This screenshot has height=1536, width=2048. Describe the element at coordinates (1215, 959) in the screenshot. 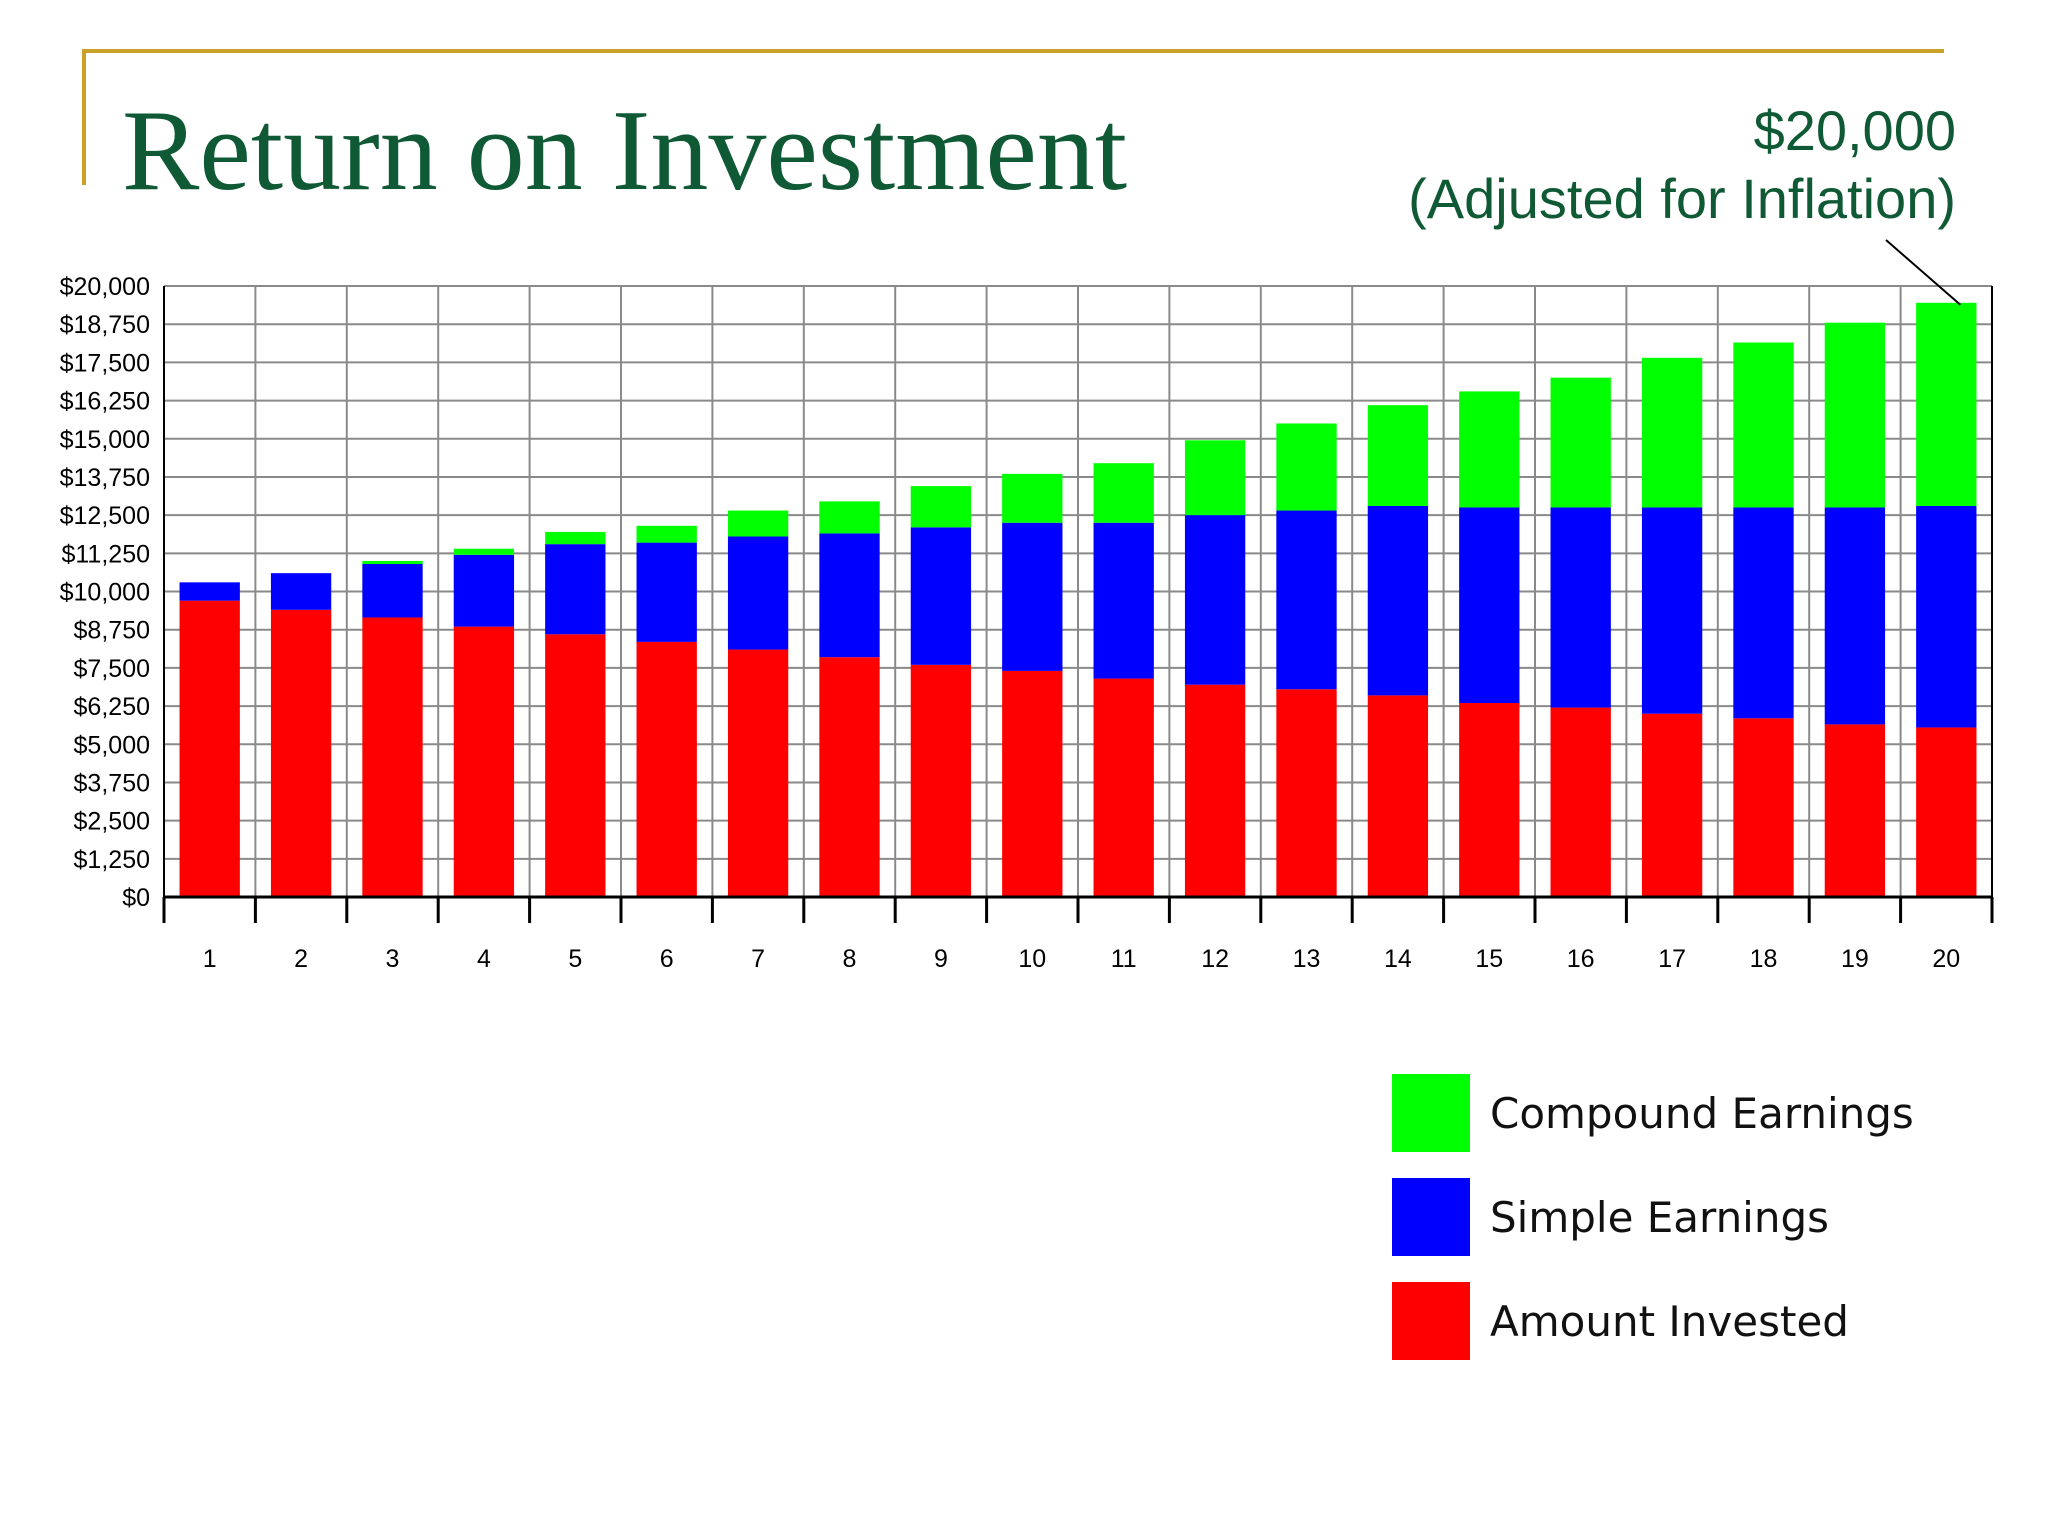

I see `x-tick-label: 12` at that location.